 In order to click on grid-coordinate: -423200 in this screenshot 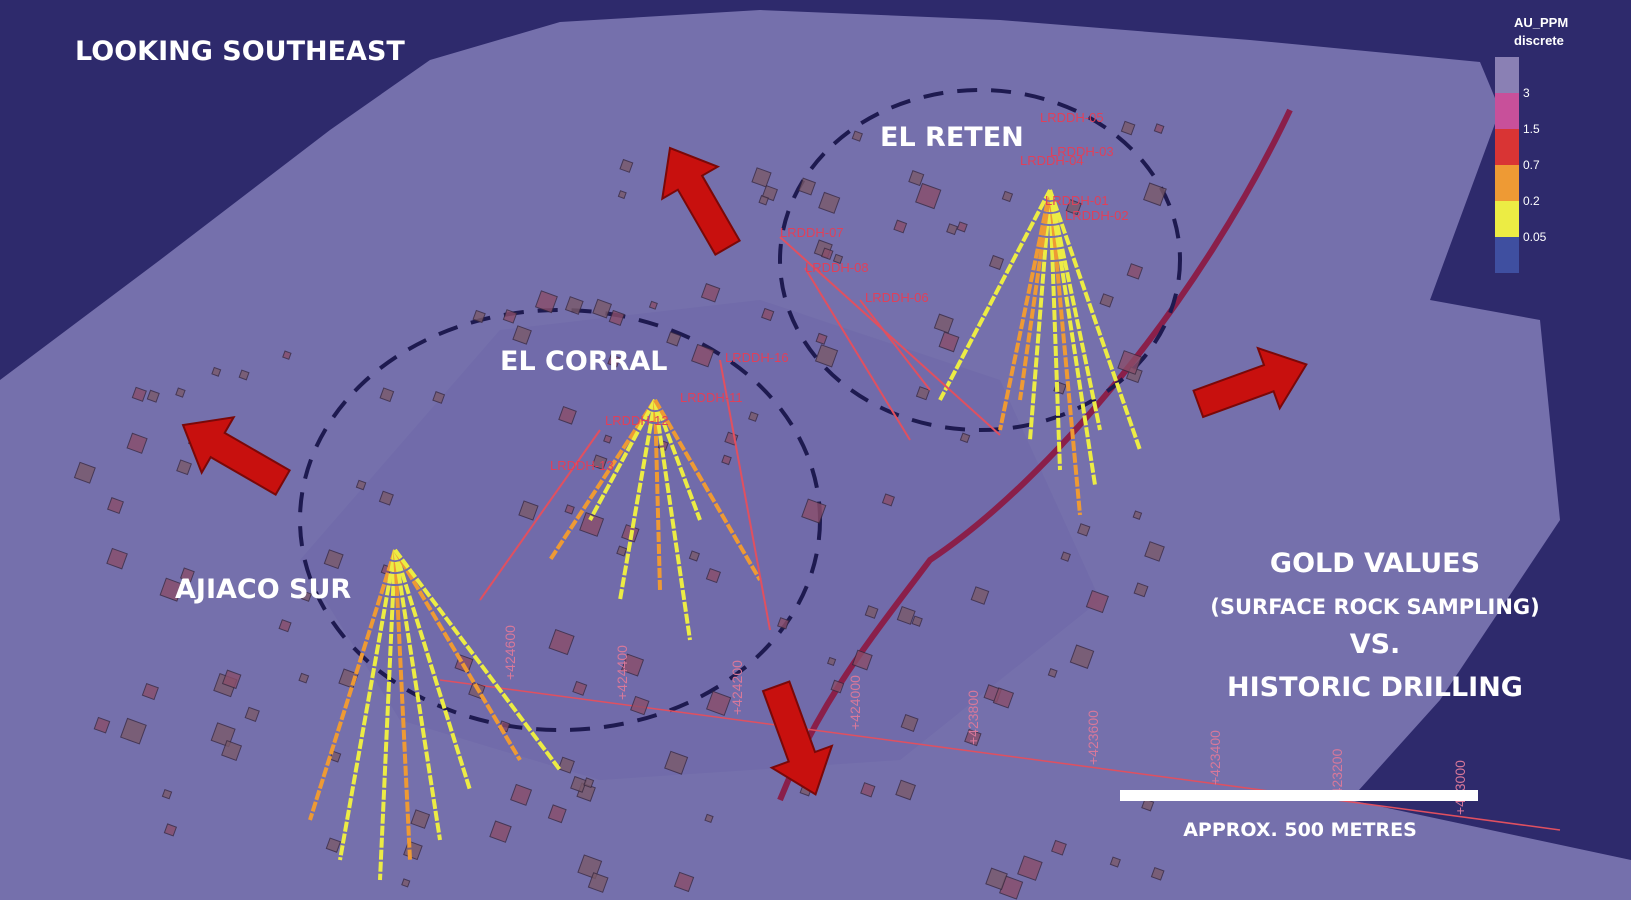, I will do `click(1337, 774)`.